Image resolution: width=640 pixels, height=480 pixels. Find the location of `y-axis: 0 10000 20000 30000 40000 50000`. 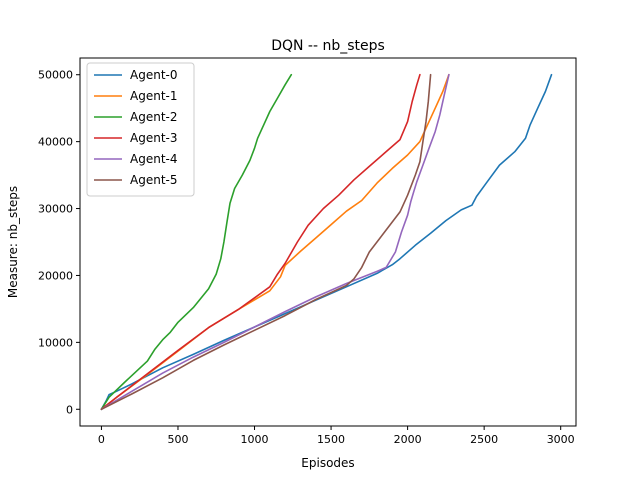

y-axis: 0 10000 20000 30000 40000 50000 is located at coordinates (59, 242).